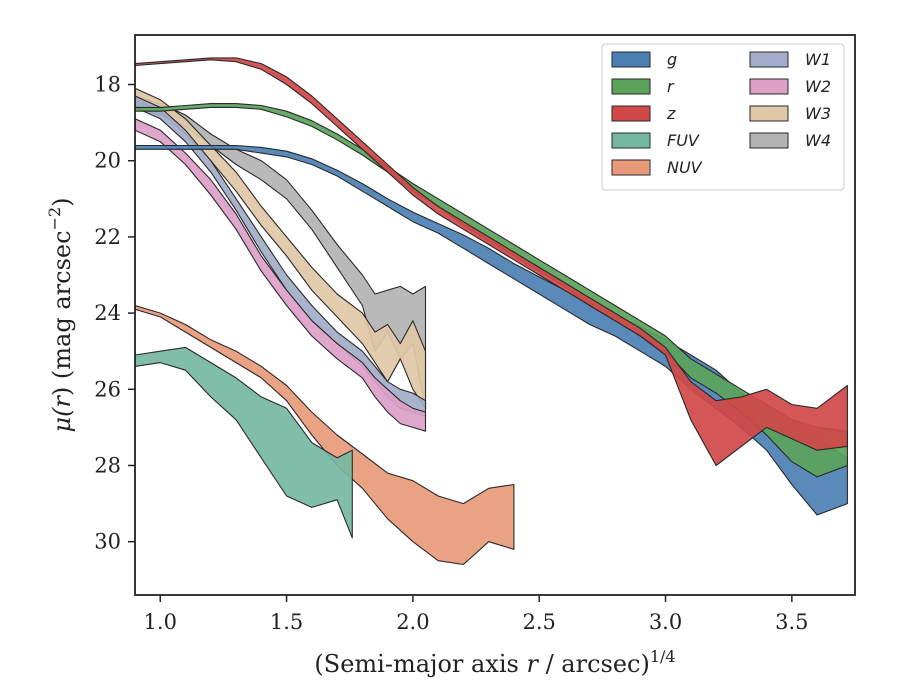  Describe the element at coordinates (476, 614) in the screenshot. I see `x-axis-ticks: 1.0 1.5 2.0 2.5 3.0 3.5` at that location.